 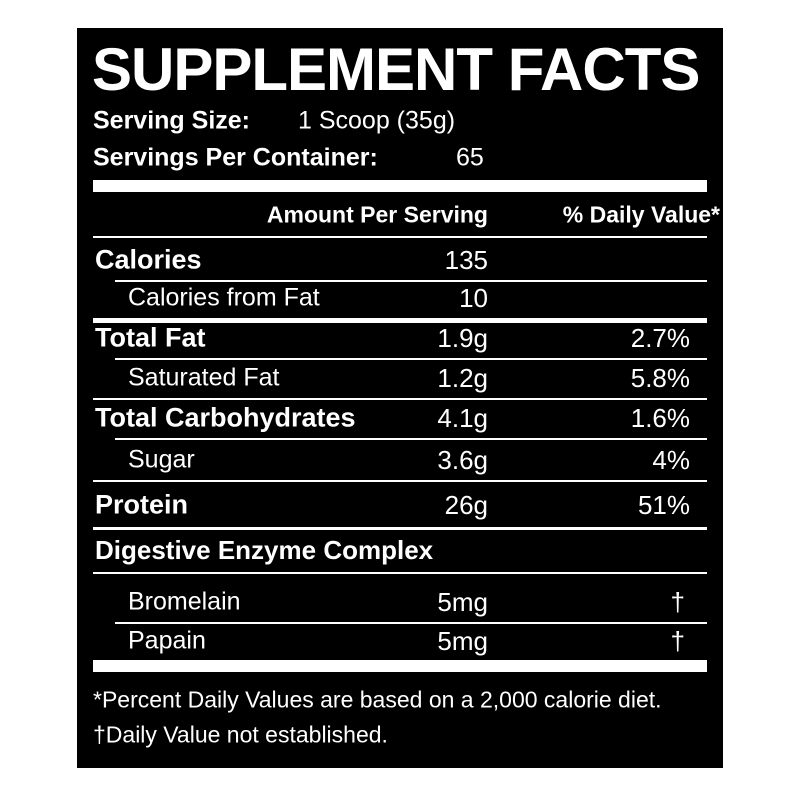 What do you see at coordinates (462, 338) in the screenshot?
I see `amount: 1.9g` at bounding box center [462, 338].